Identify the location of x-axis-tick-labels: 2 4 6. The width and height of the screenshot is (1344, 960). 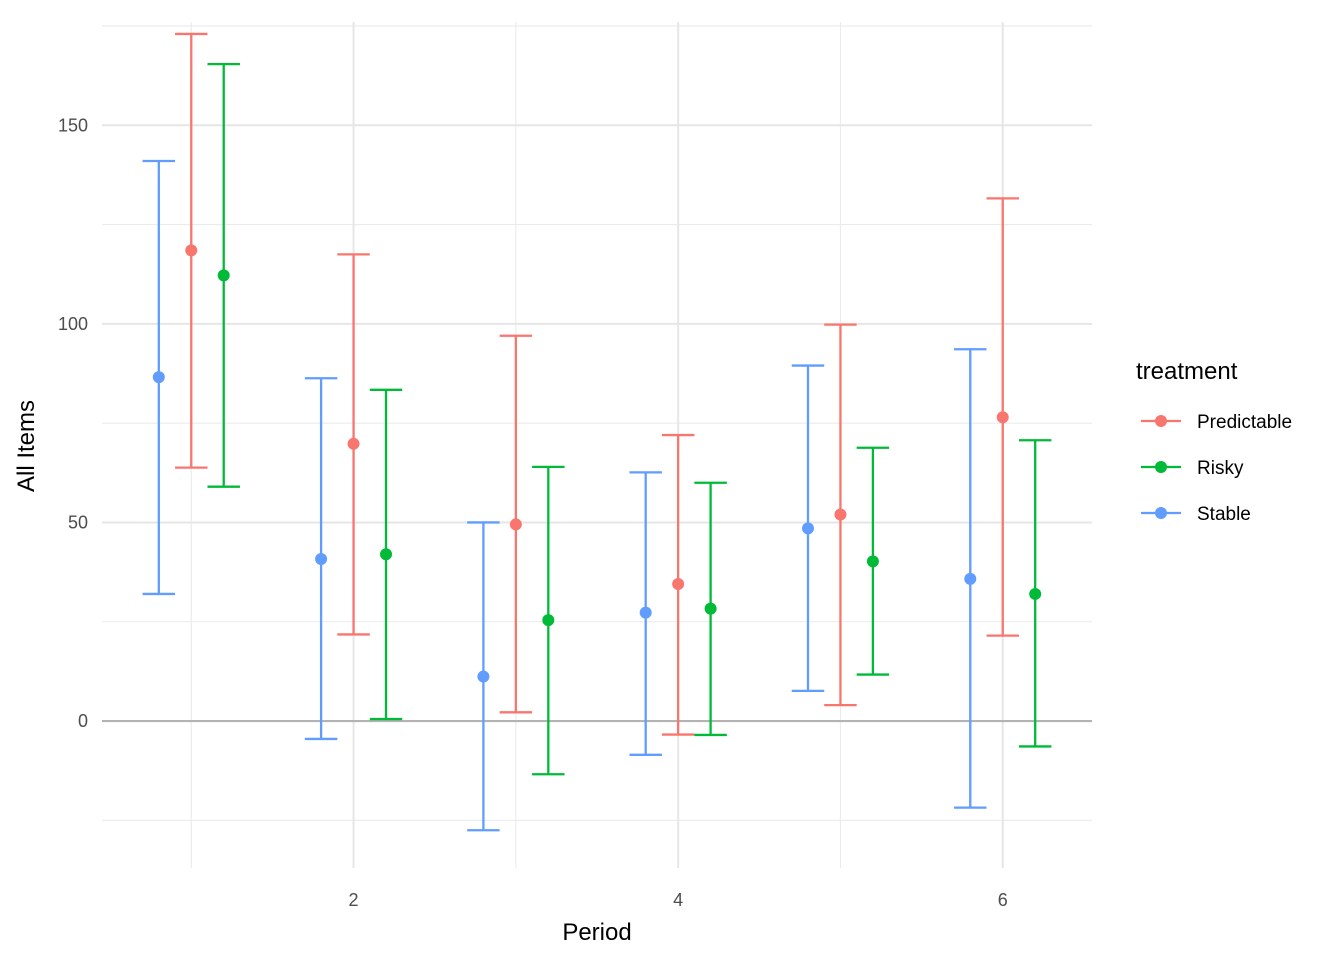
(678, 900).